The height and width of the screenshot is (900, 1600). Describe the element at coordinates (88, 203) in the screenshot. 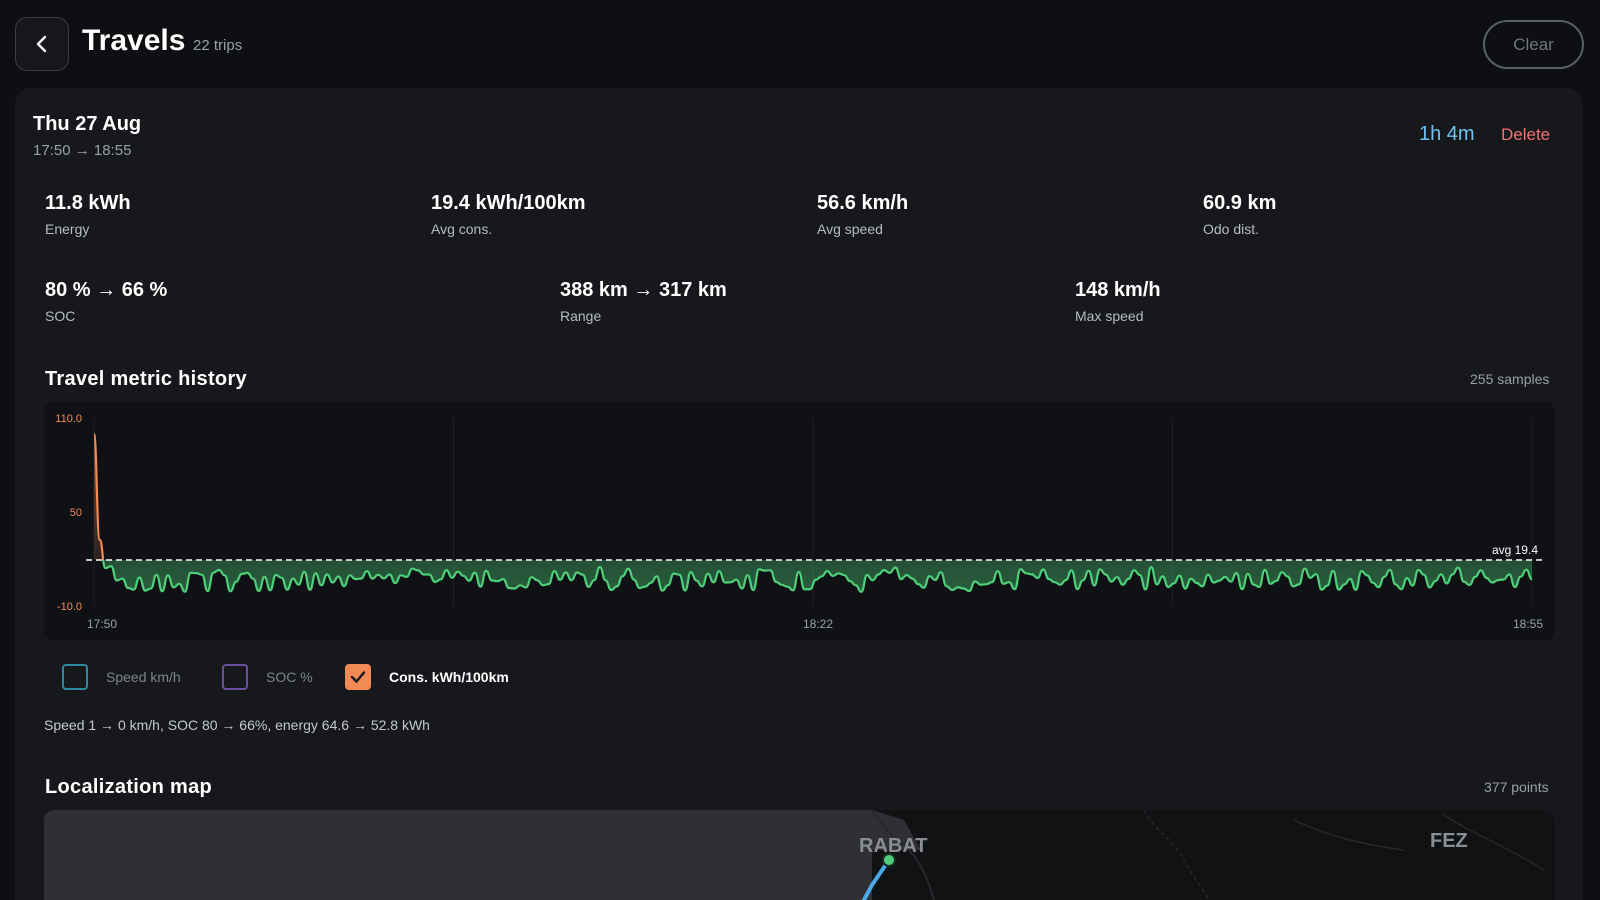

I see `metric-energy-value: 11.8 kWh` at that location.